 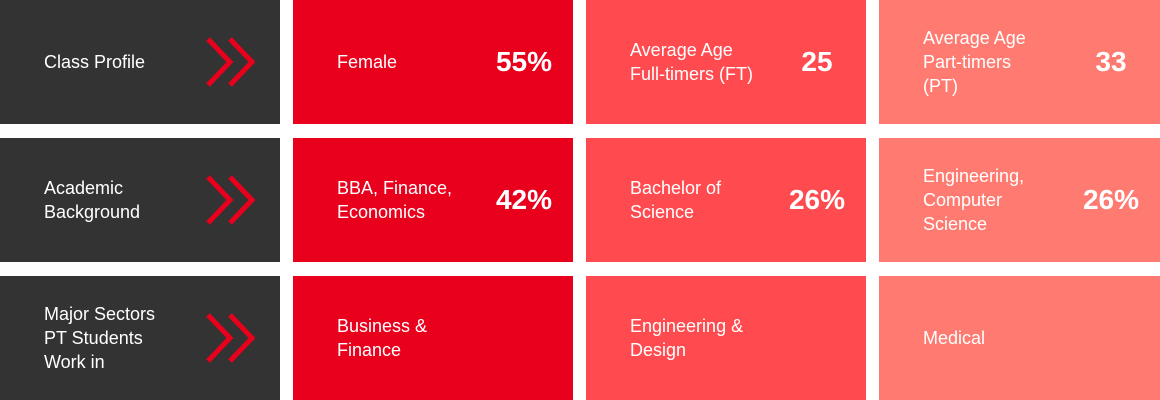 I want to click on stat-value: 55%, so click(x=524, y=61).